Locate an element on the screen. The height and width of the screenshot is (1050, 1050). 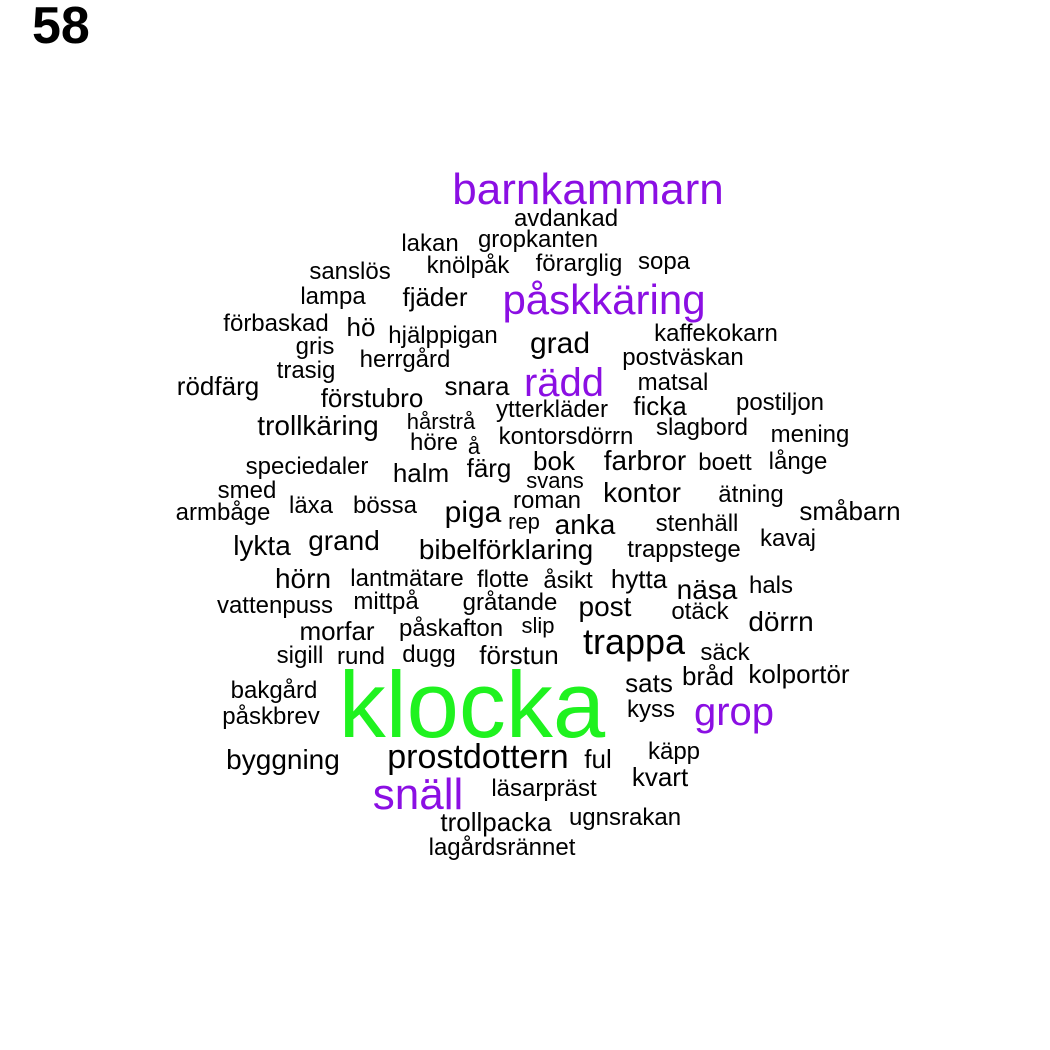
cloud-word: klocka is located at coordinates (472, 704).